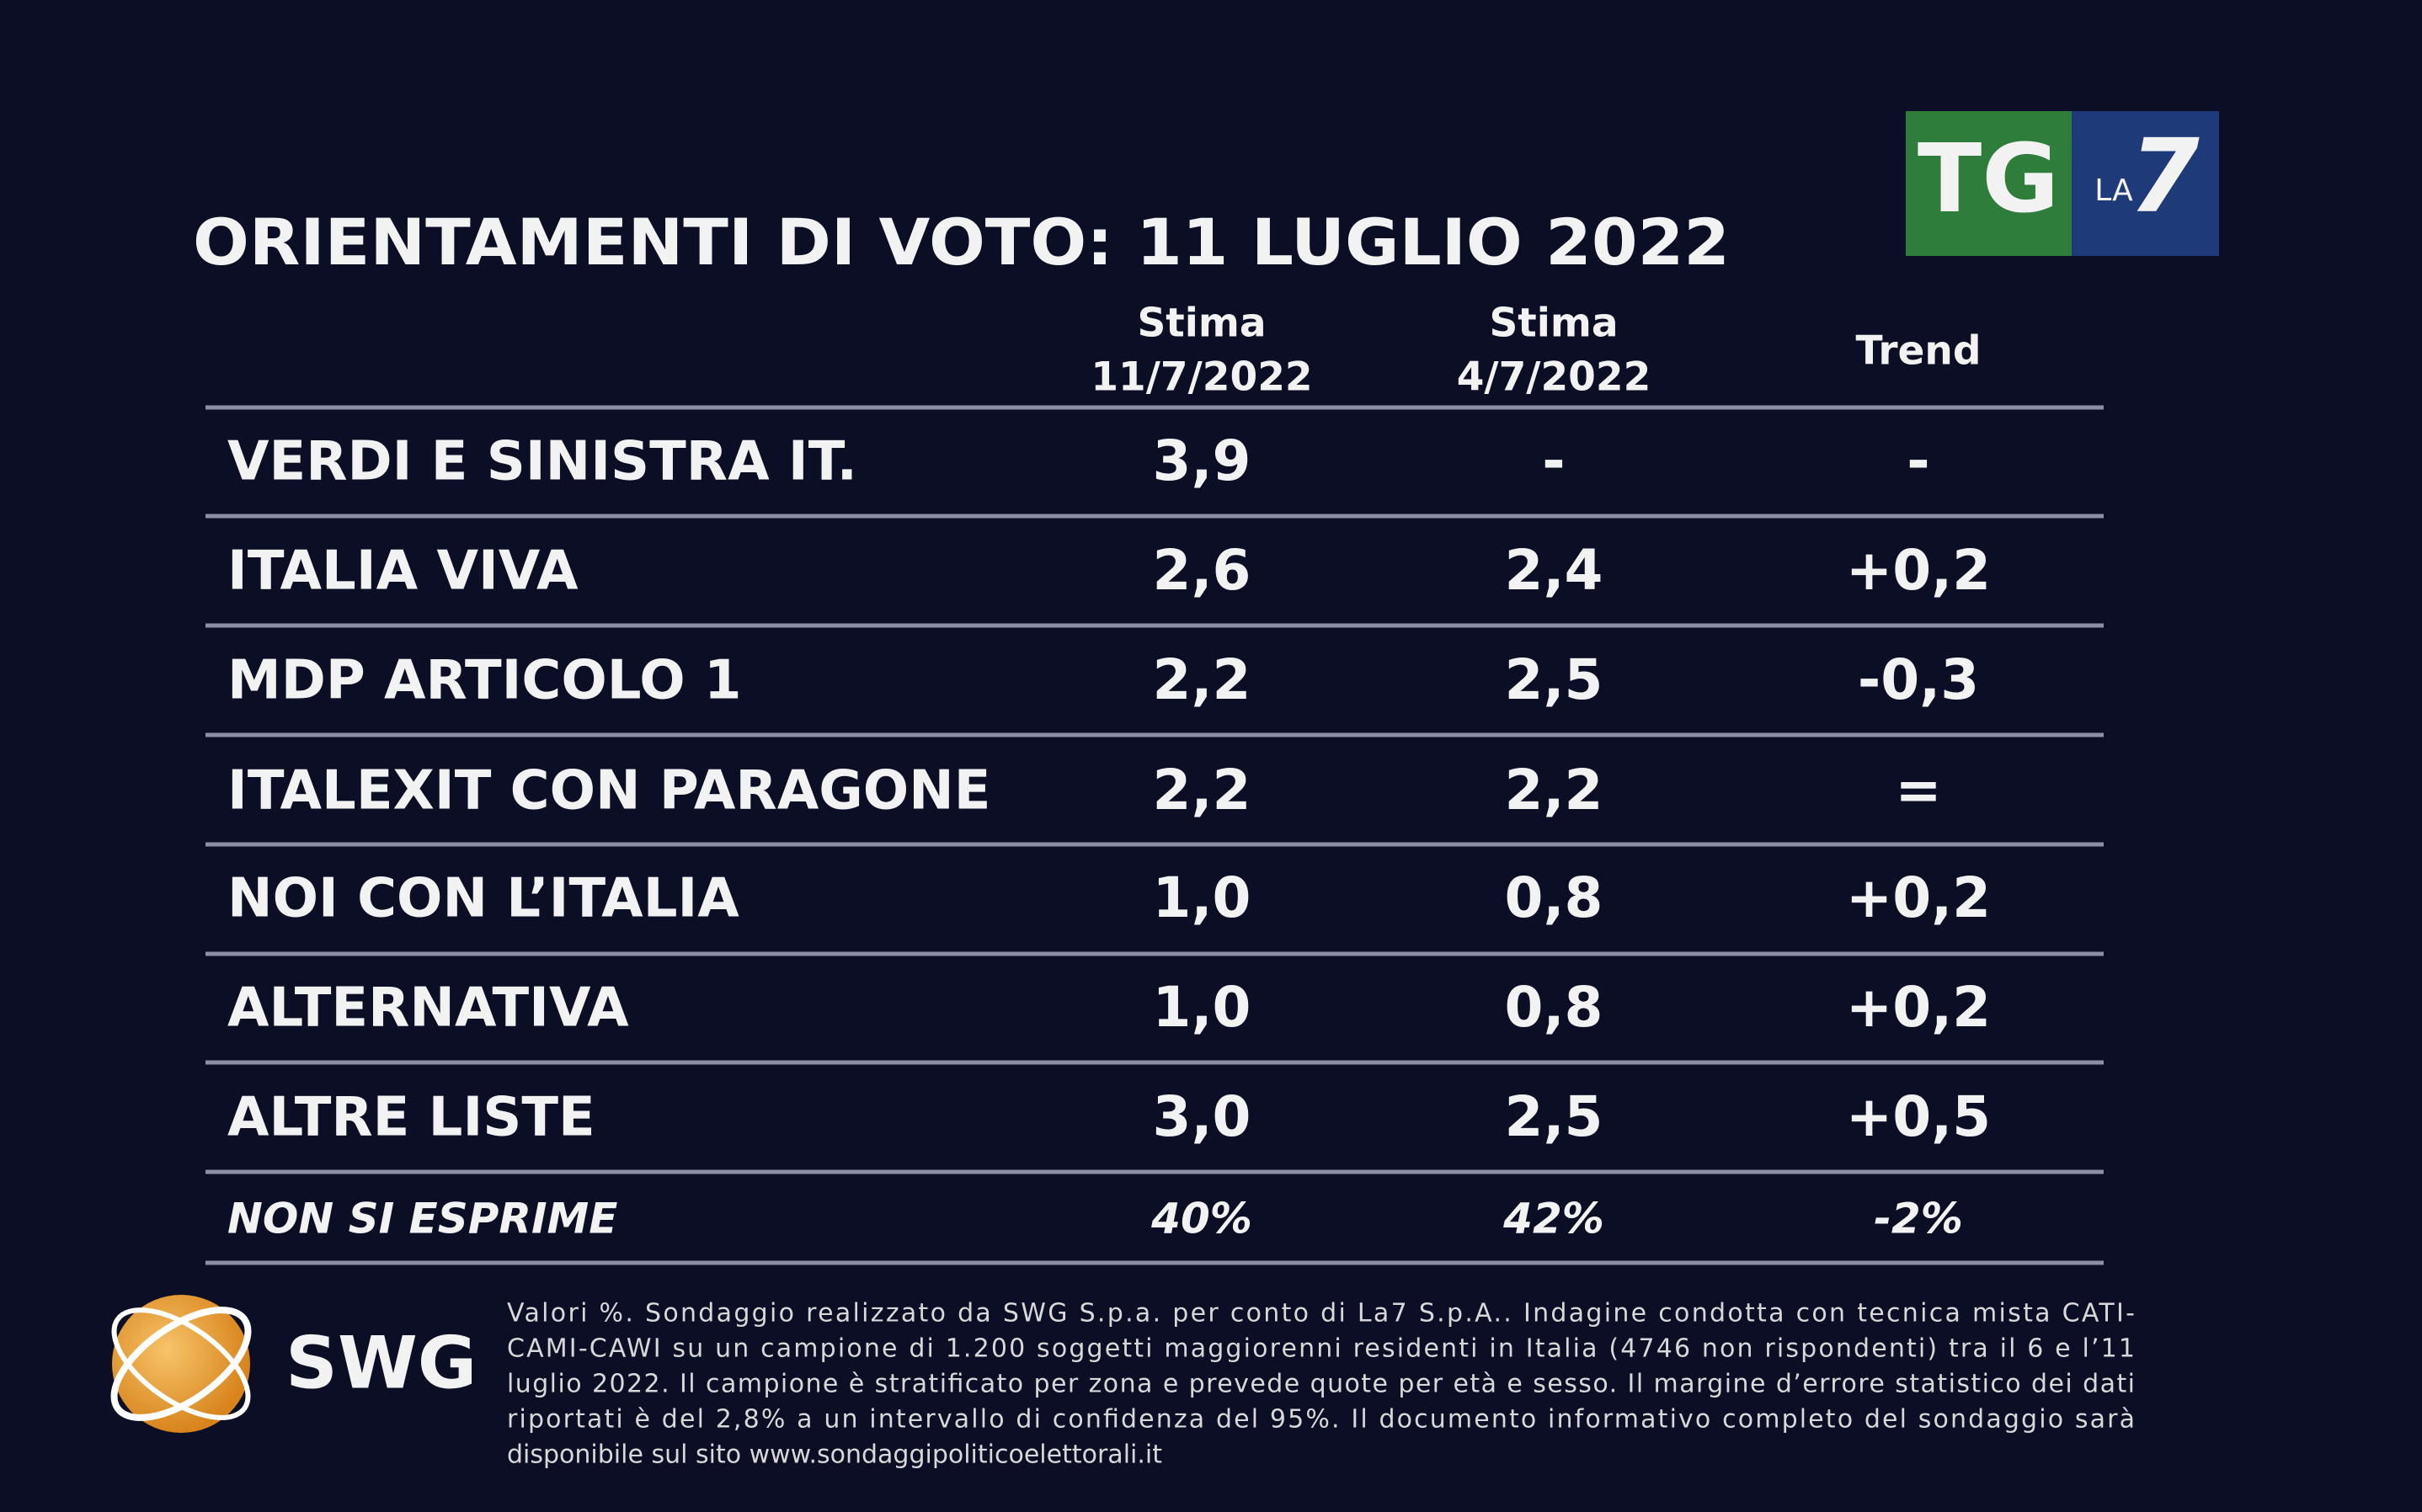  I want to click on logo-orbit, so click(181, 1363).